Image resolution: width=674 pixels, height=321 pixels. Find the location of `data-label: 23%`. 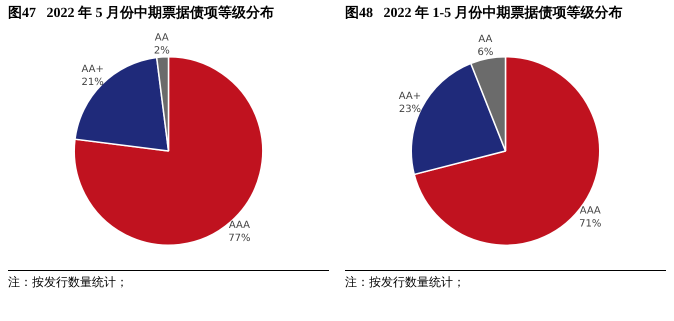

data-label: 23% is located at coordinates (410, 109).